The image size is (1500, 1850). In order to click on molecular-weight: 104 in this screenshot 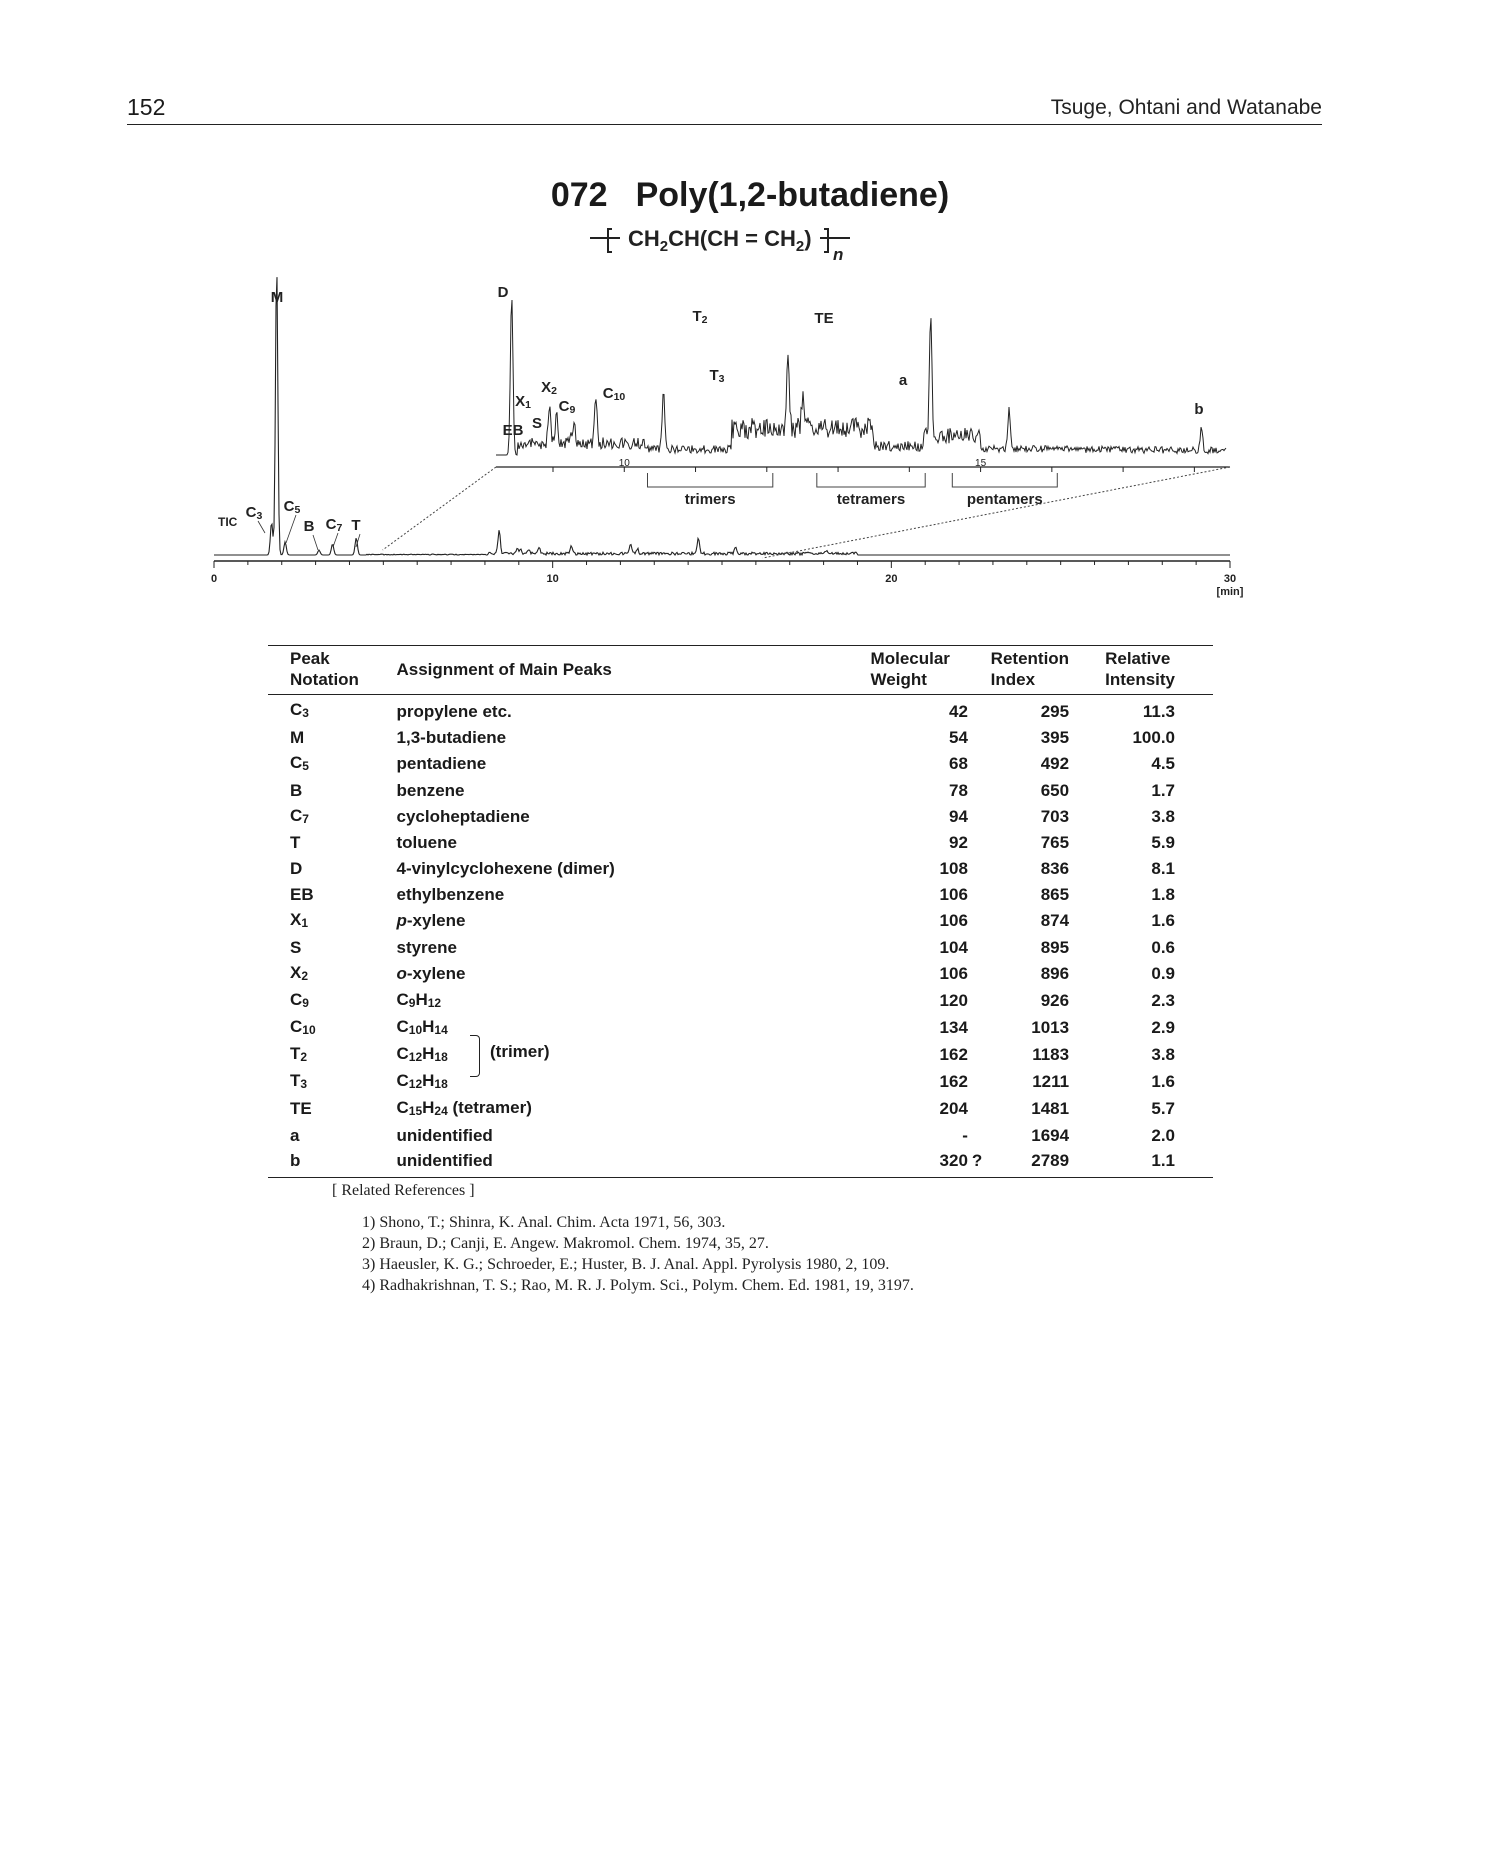, I will do `click(953, 947)`.